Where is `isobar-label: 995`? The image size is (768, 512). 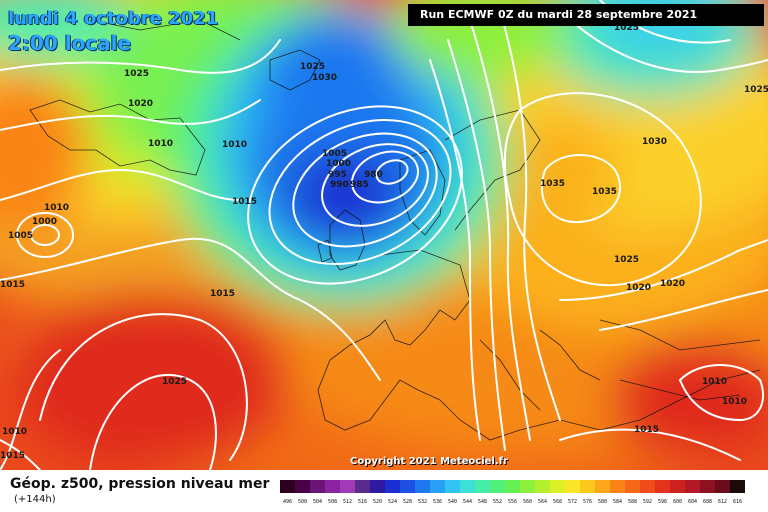 isobar-label: 995 is located at coordinates (337, 175).